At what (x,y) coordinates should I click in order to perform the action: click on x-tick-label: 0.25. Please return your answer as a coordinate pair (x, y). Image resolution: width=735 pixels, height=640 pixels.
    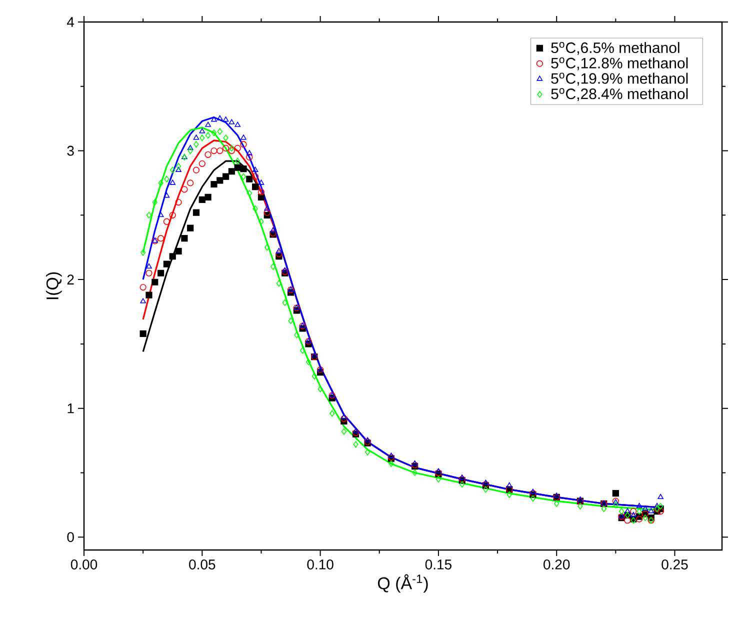
    Looking at the image, I should click on (675, 565).